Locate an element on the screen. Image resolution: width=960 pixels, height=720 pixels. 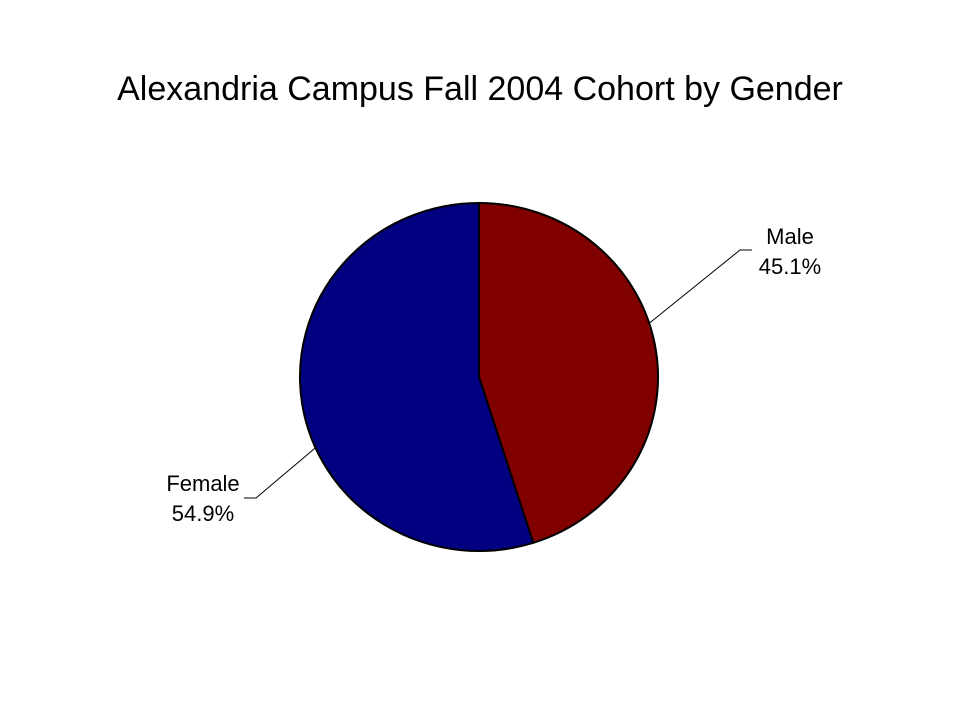
slice-value-female: 54.9% is located at coordinates (203, 513).